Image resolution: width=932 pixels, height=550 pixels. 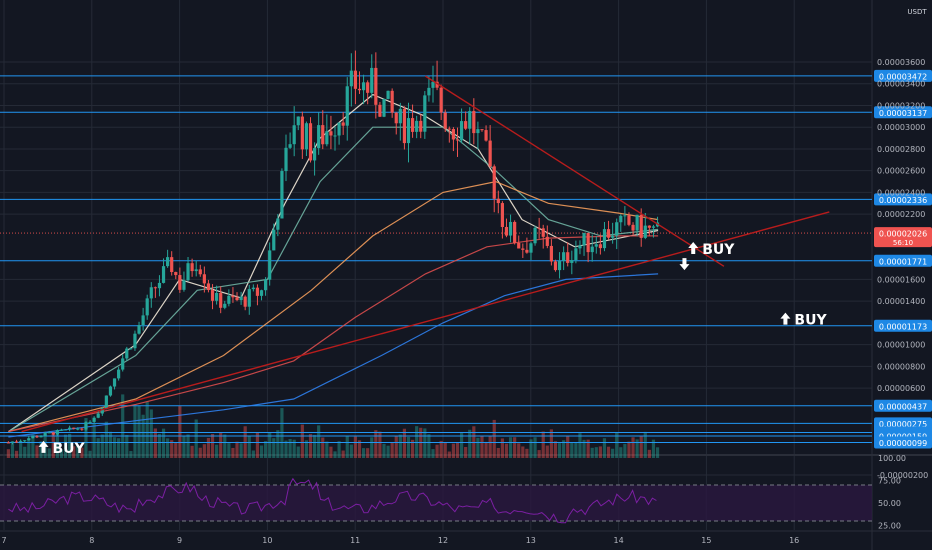 I want to click on time-tick-label: 11, so click(x=355, y=540).